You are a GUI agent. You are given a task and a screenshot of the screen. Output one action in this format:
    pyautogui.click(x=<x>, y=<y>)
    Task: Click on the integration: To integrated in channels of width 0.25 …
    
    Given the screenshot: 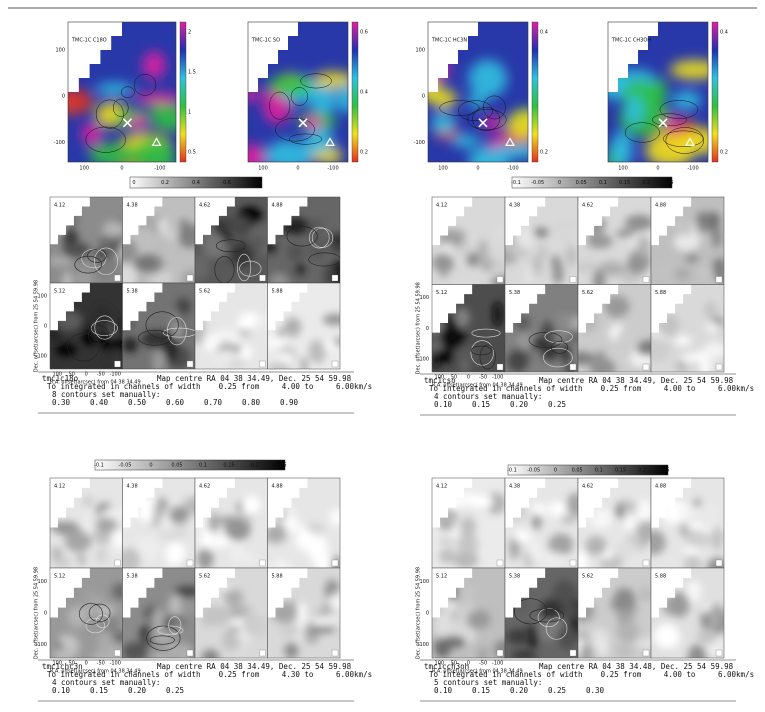 What is the action you would take?
    pyautogui.click(x=209, y=386)
    